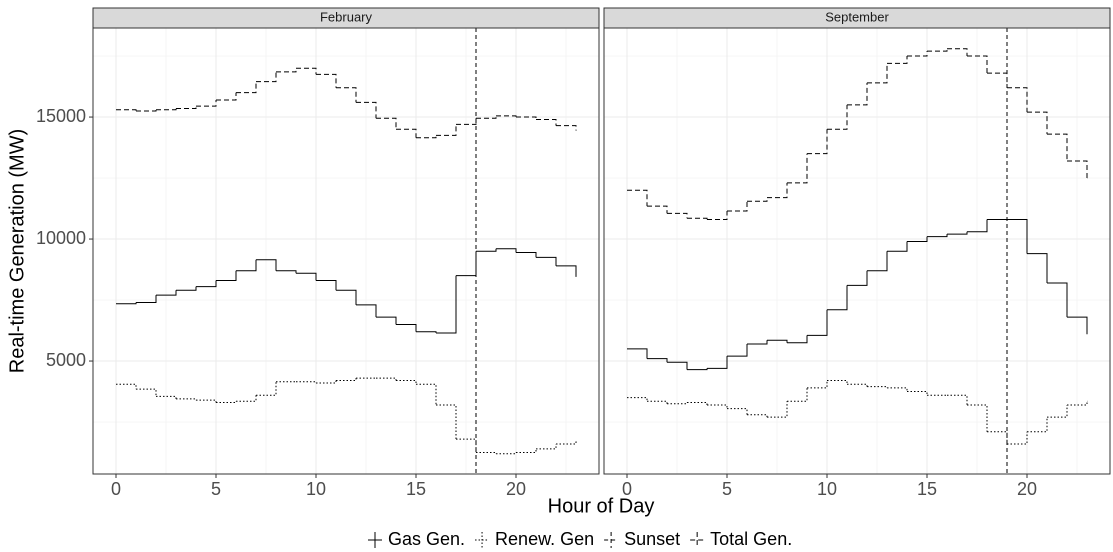 This screenshot has height=552, width=1113. What do you see at coordinates (17, 251) in the screenshot?
I see `y-axis-label: Real-time Generation (MW)` at bounding box center [17, 251].